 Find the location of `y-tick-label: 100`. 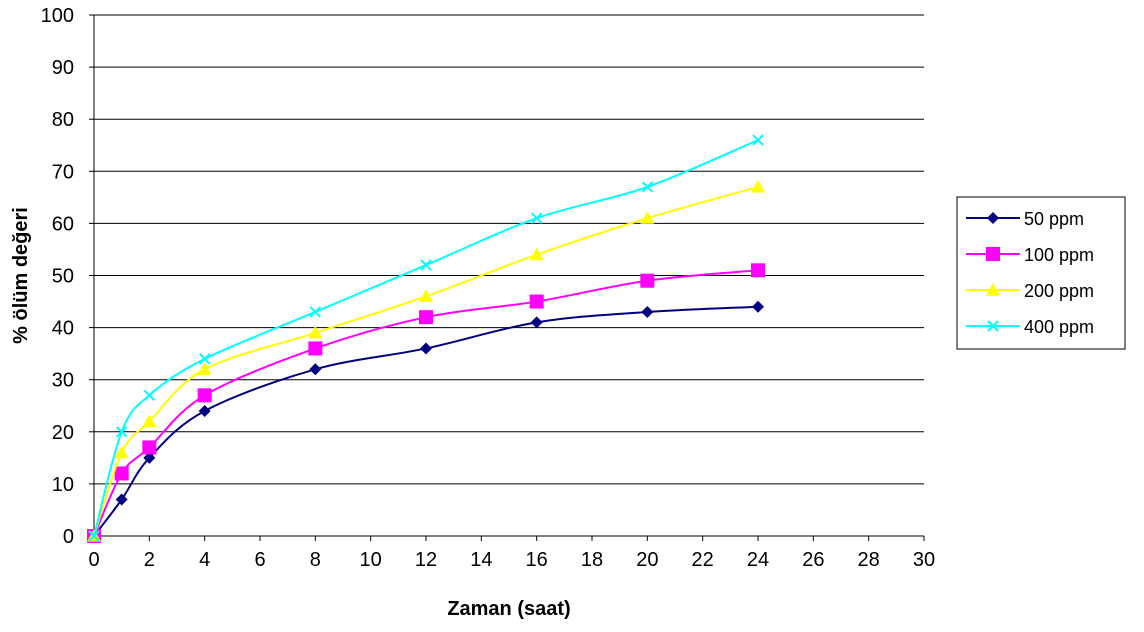

y-tick-label: 100 is located at coordinates (57, 16).